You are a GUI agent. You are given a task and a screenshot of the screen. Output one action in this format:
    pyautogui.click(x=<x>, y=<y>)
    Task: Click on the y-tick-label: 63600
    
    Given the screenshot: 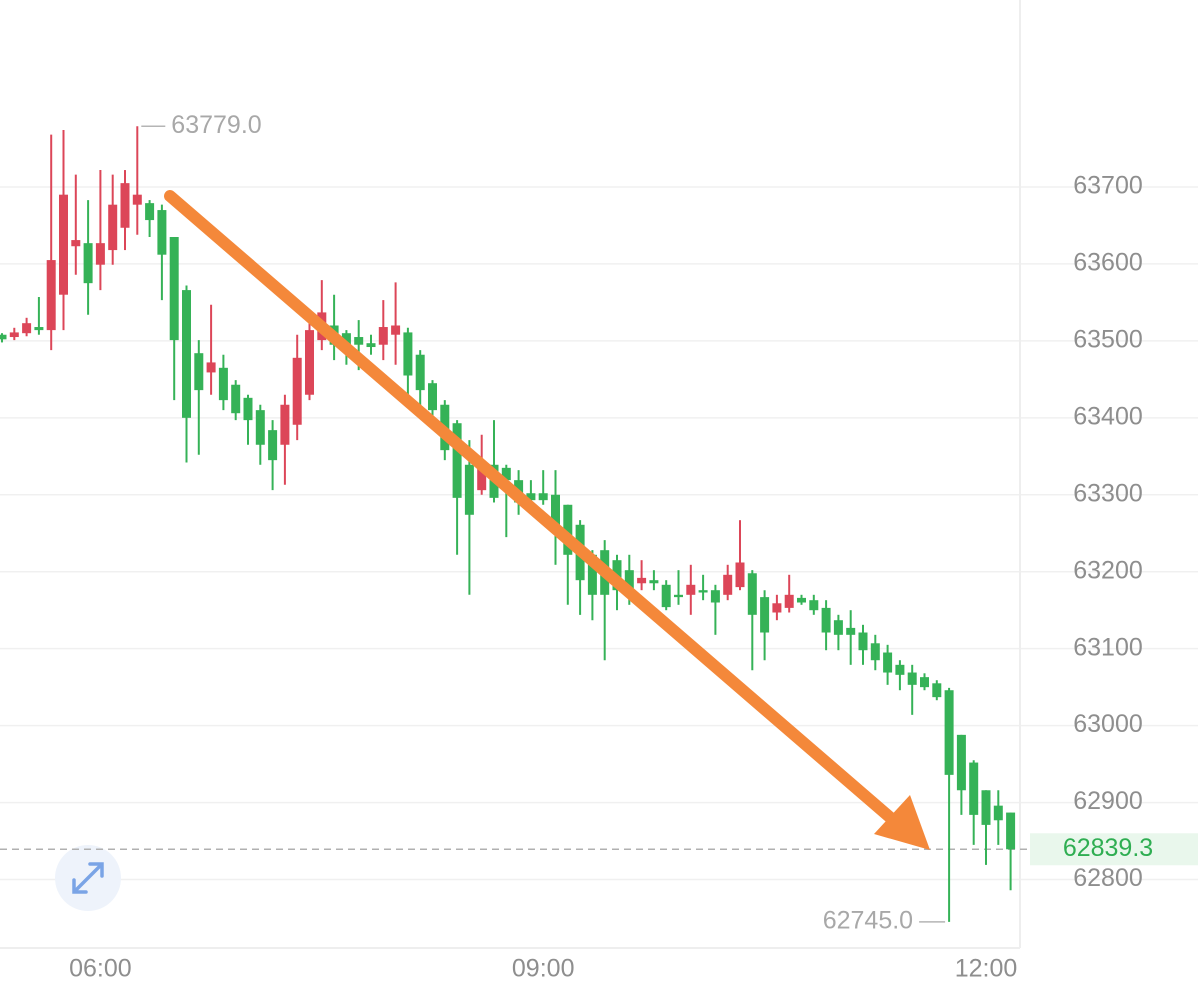 What is the action you would take?
    pyautogui.click(x=1108, y=263)
    